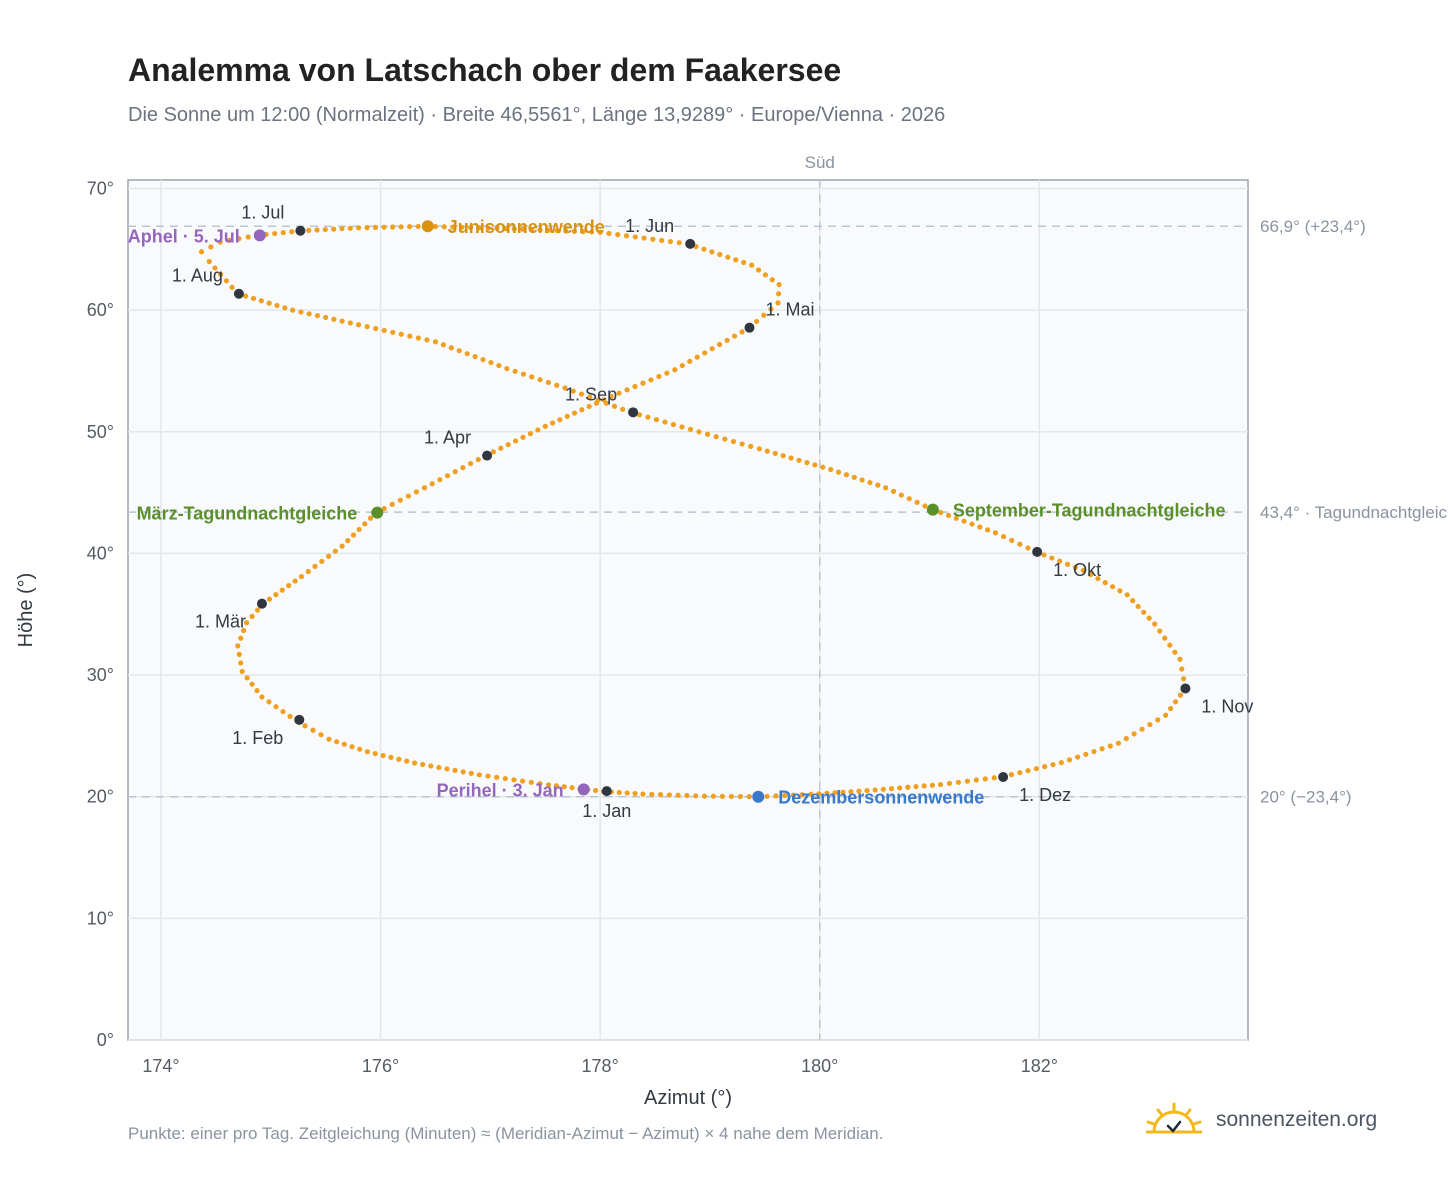  I want to click on sun-logo-icon, so click(1174, 1118).